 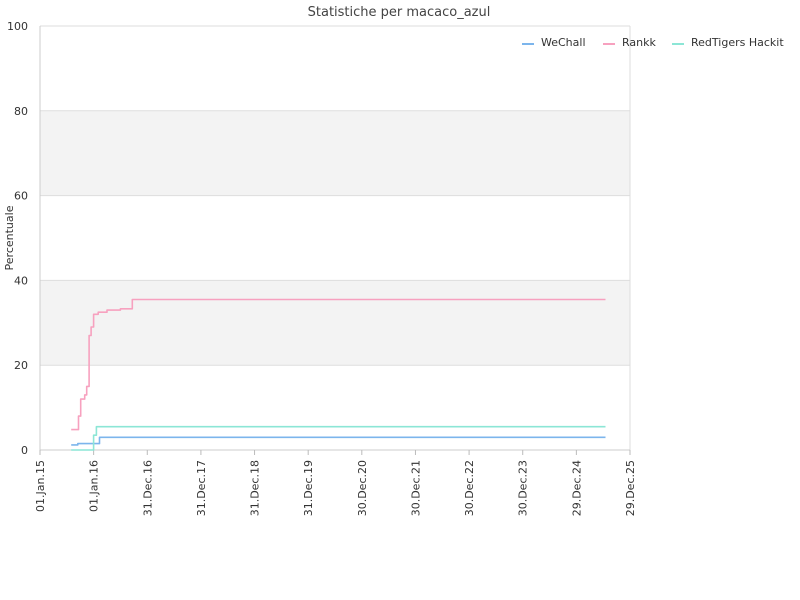 What do you see at coordinates (415, 488) in the screenshot?
I see `x-tick-label: 30.Dec.21` at bounding box center [415, 488].